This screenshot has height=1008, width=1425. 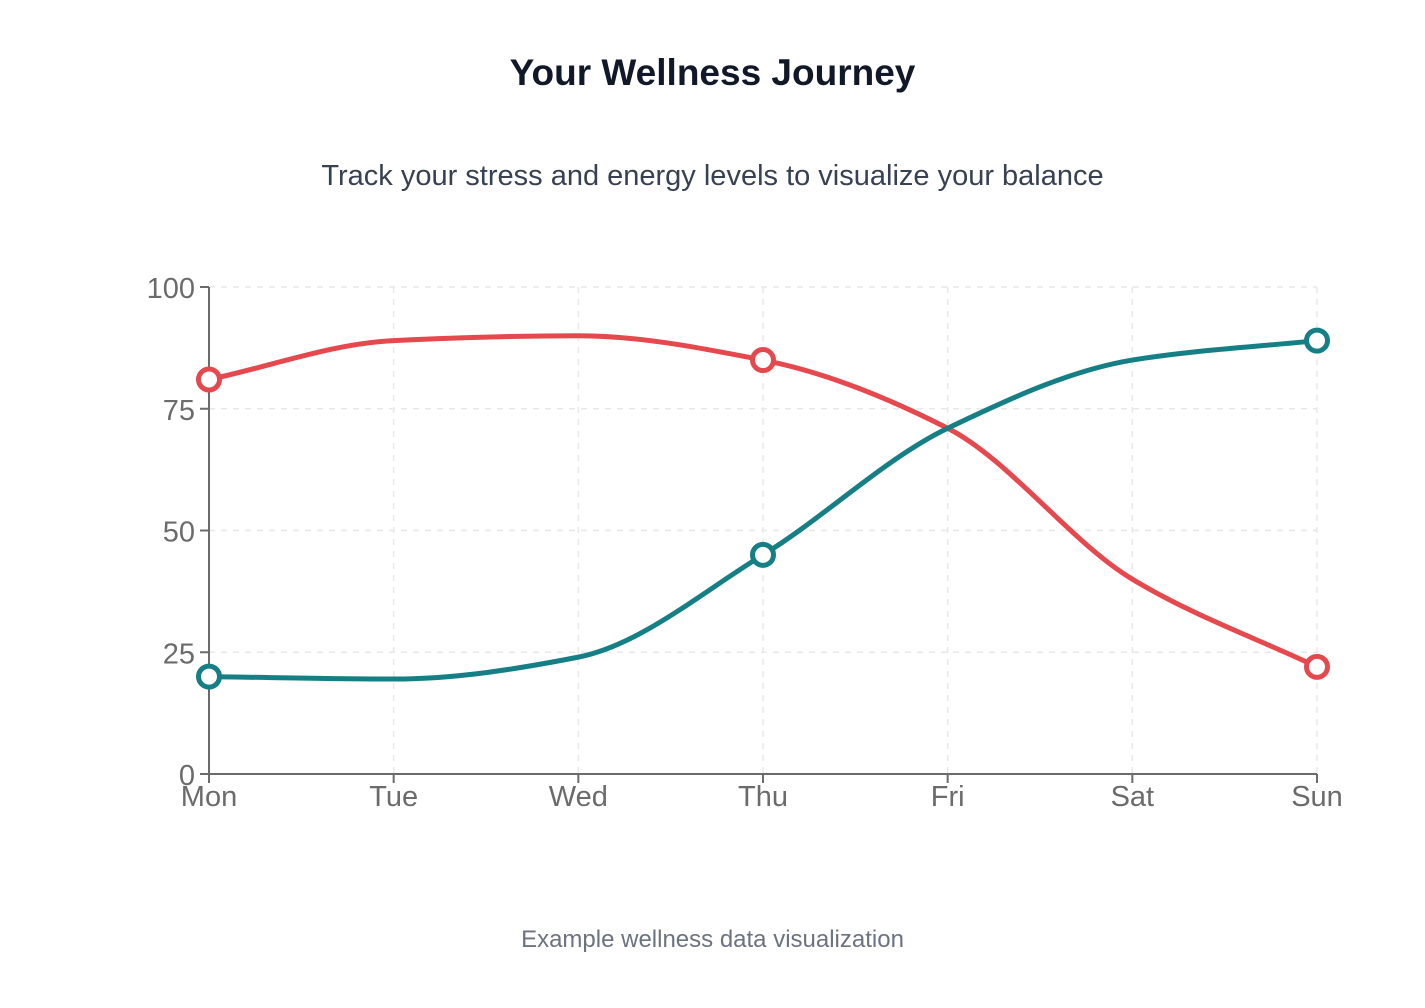 I want to click on y-tick-label: 75, so click(x=179, y=411).